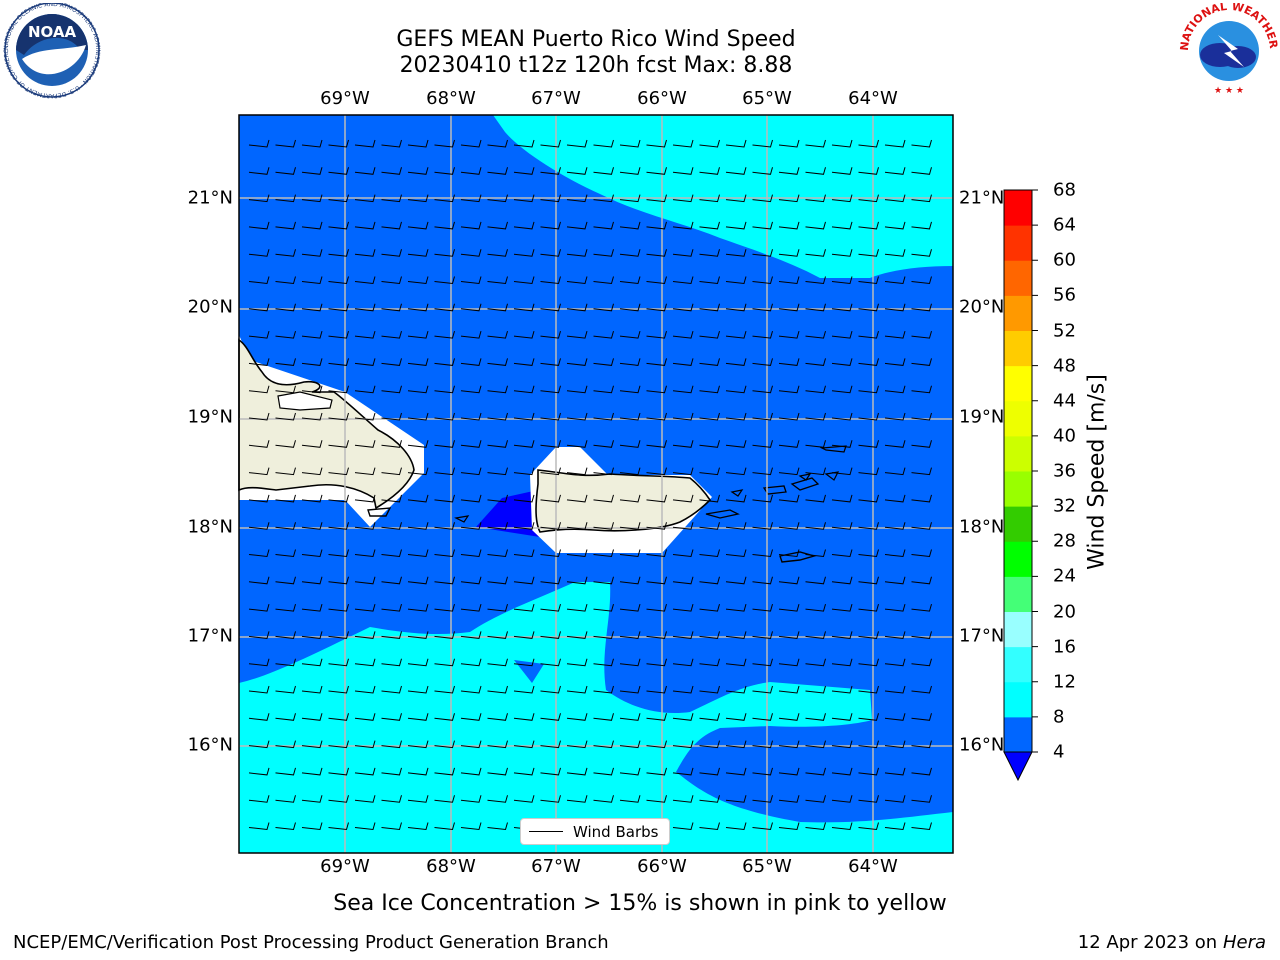 This screenshot has height=960, width=1280. Describe the element at coordinates (546, 831) in the screenshot. I see `legend-line-icon` at that location.